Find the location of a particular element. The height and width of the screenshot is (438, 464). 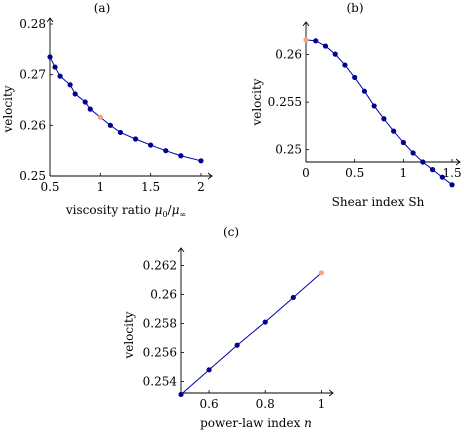

chart-b-plot is located at coordinates (379, 112).